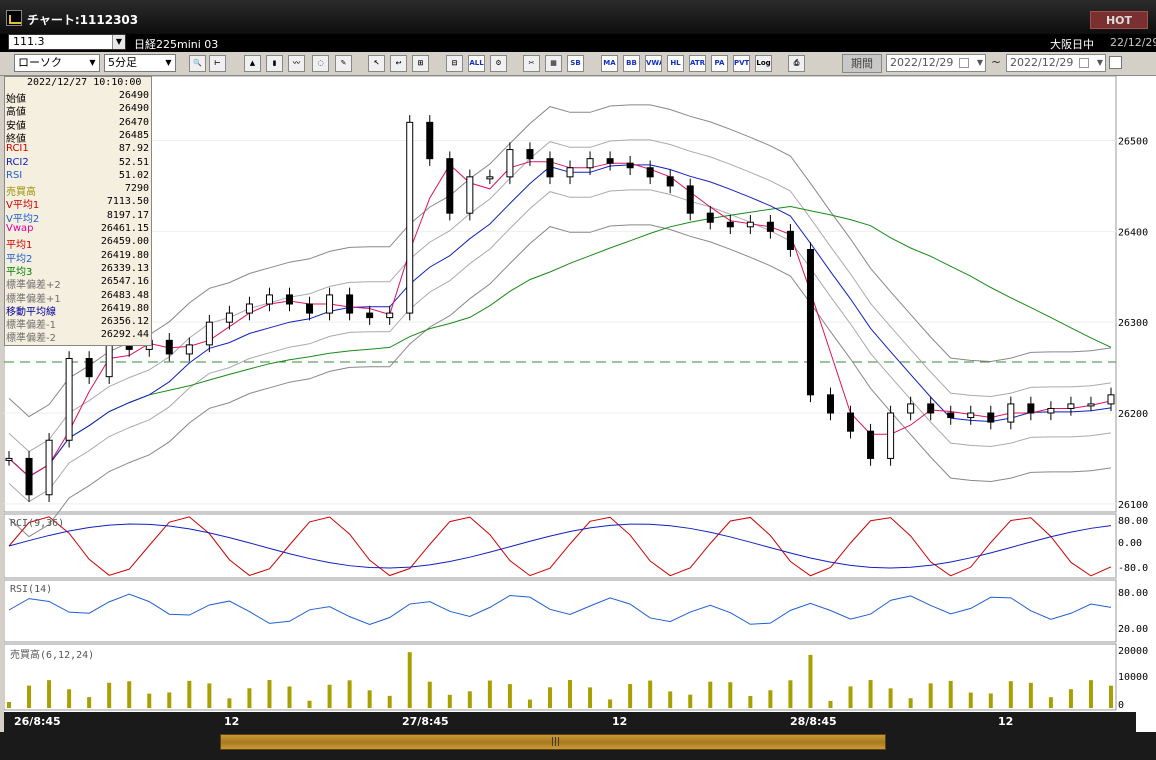 Image resolution: width=1156 pixels, height=760 pixels. Describe the element at coordinates (631, 63) in the screenshot. I see `bb-button: BB` at that location.